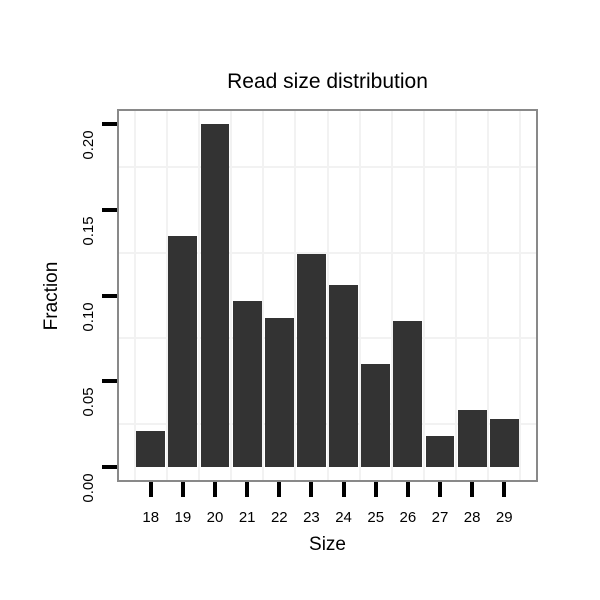 This screenshot has height=600, width=600. What do you see at coordinates (215, 517) in the screenshot?
I see `x-tick-label: 20` at bounding box center [215, 517].